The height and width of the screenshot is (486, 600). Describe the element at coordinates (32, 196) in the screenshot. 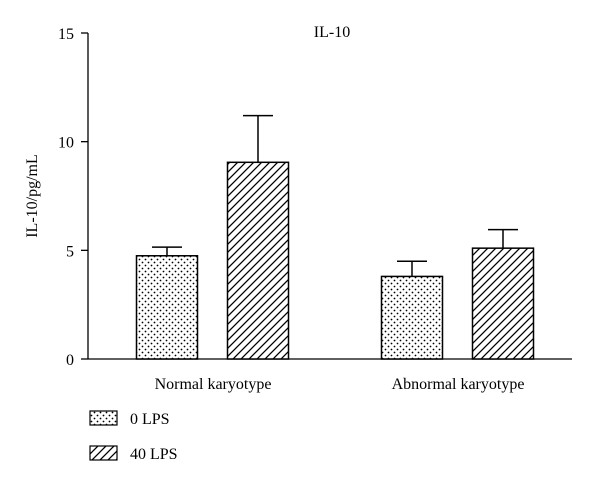

I see `y-axis-label: IL-10/pg/mL` at that location.